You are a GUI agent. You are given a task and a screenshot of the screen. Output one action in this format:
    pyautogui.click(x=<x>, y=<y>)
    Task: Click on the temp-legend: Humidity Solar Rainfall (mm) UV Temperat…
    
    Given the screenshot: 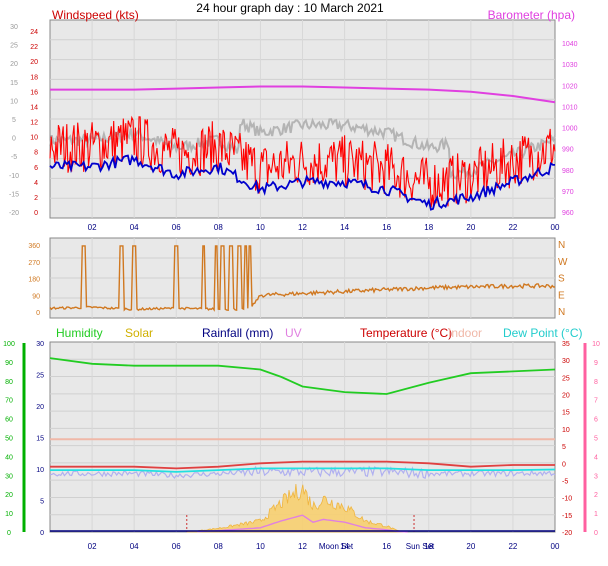 What is the action you would take?
    pyautogui.click(x=319, y=333)
    